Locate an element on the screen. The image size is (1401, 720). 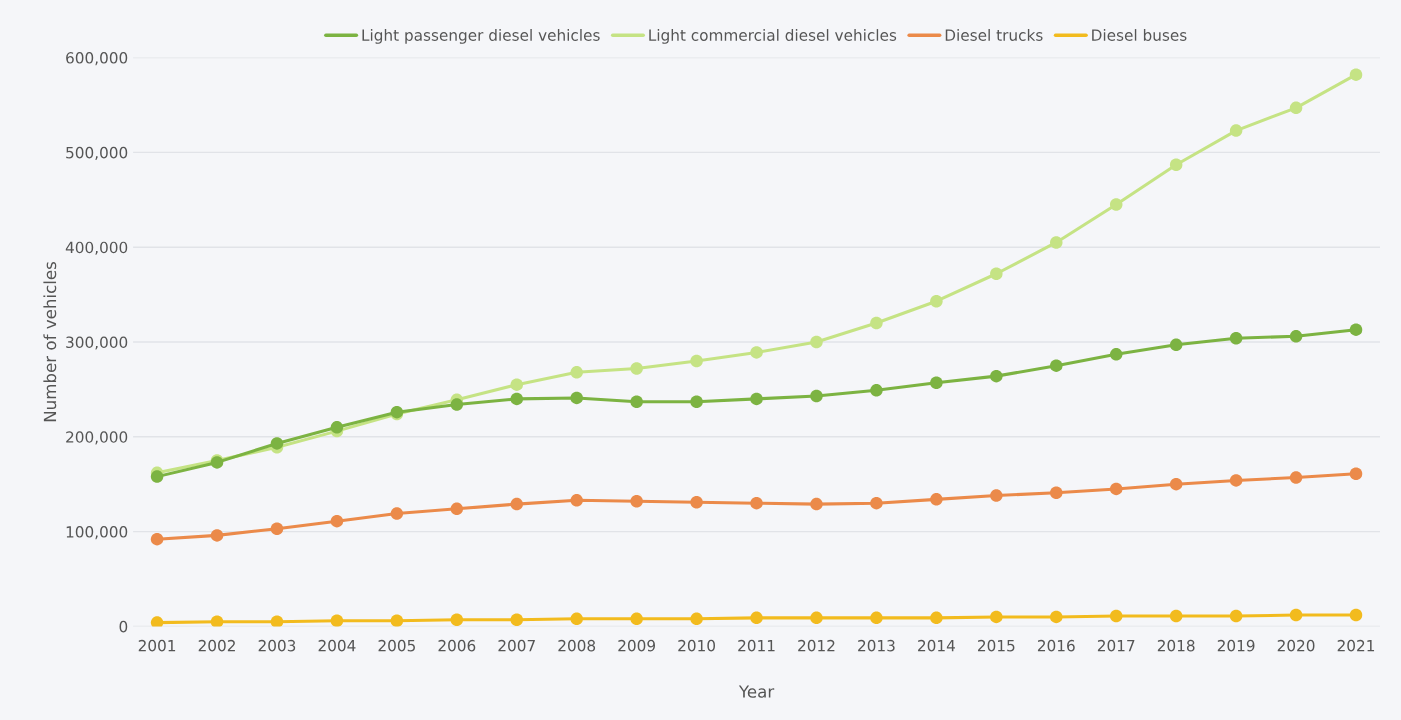
x-tick-label: 2021 is located at coordinates (1356, 645).